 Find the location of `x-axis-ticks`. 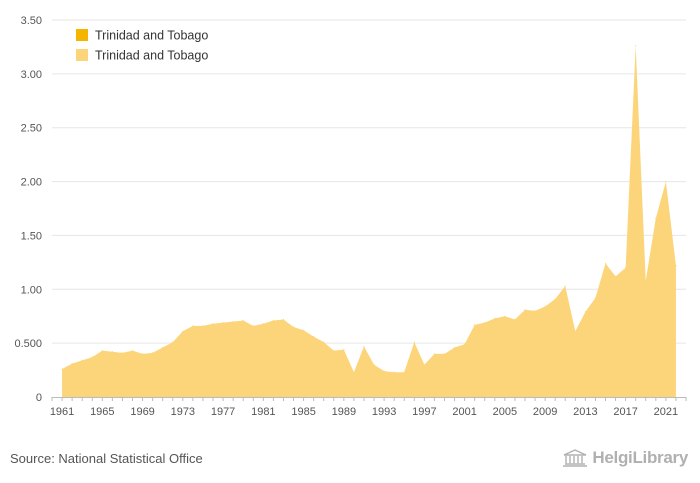

x-axis-ticks is located at coordinates (369, 399).